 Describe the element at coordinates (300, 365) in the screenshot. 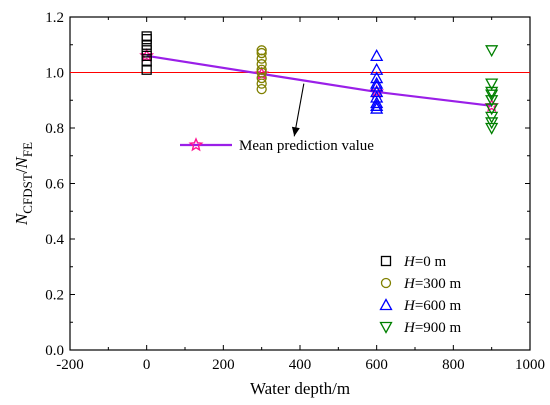

I see `x-tick-label: 400` at that location.